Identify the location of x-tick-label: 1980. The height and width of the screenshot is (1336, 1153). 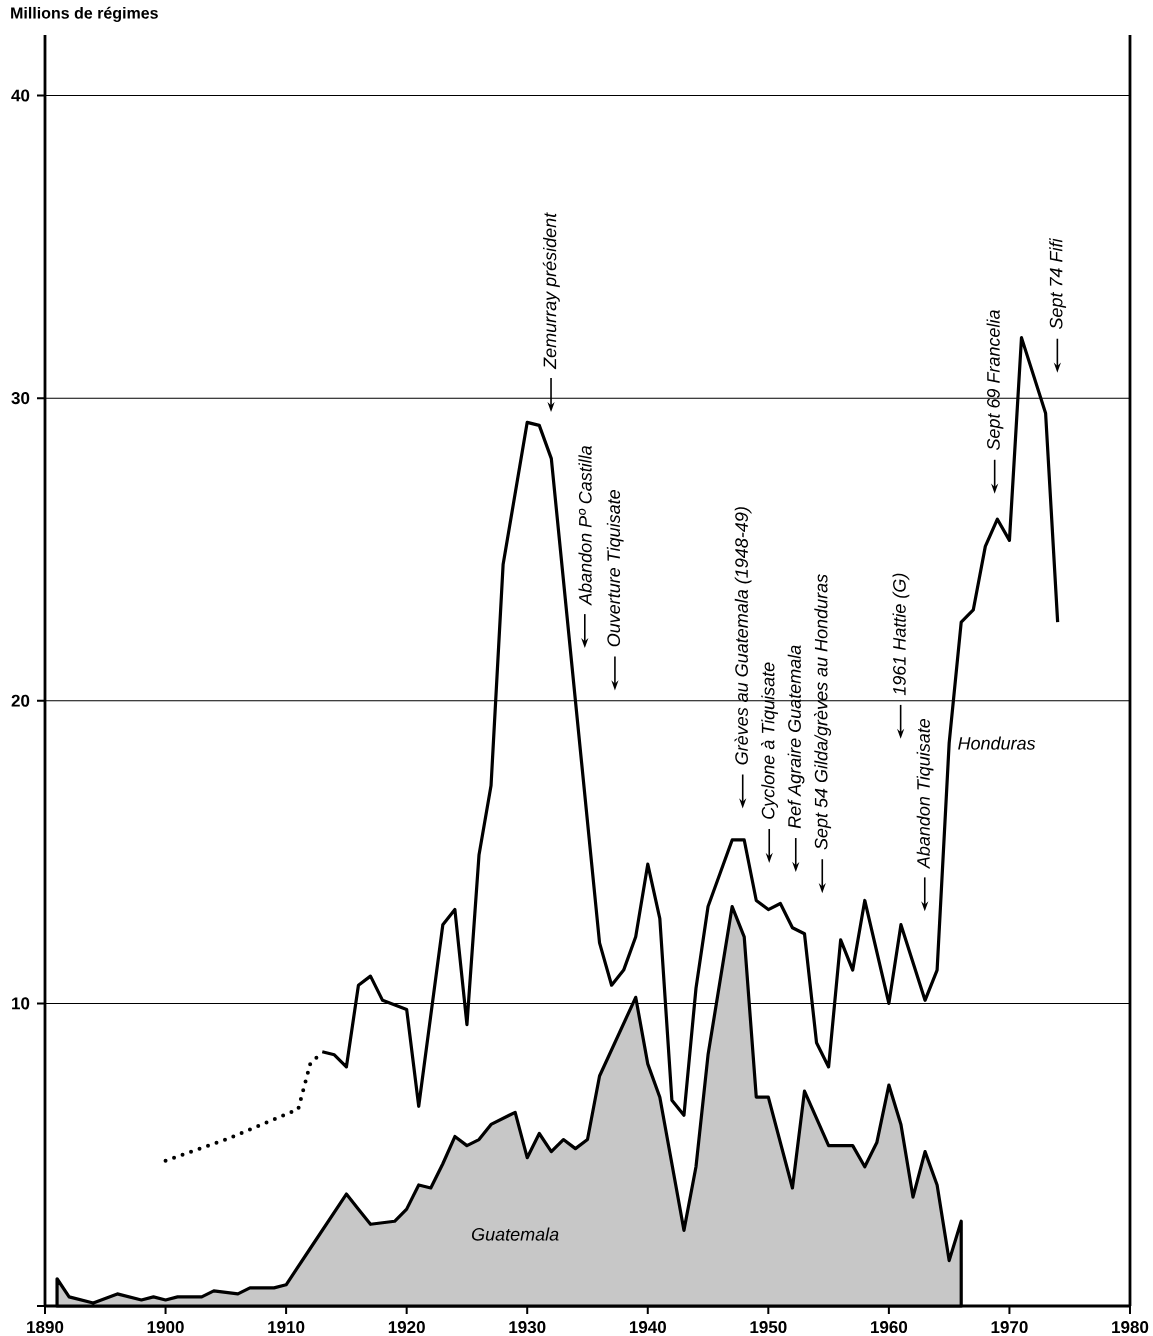
(1130, 1327).